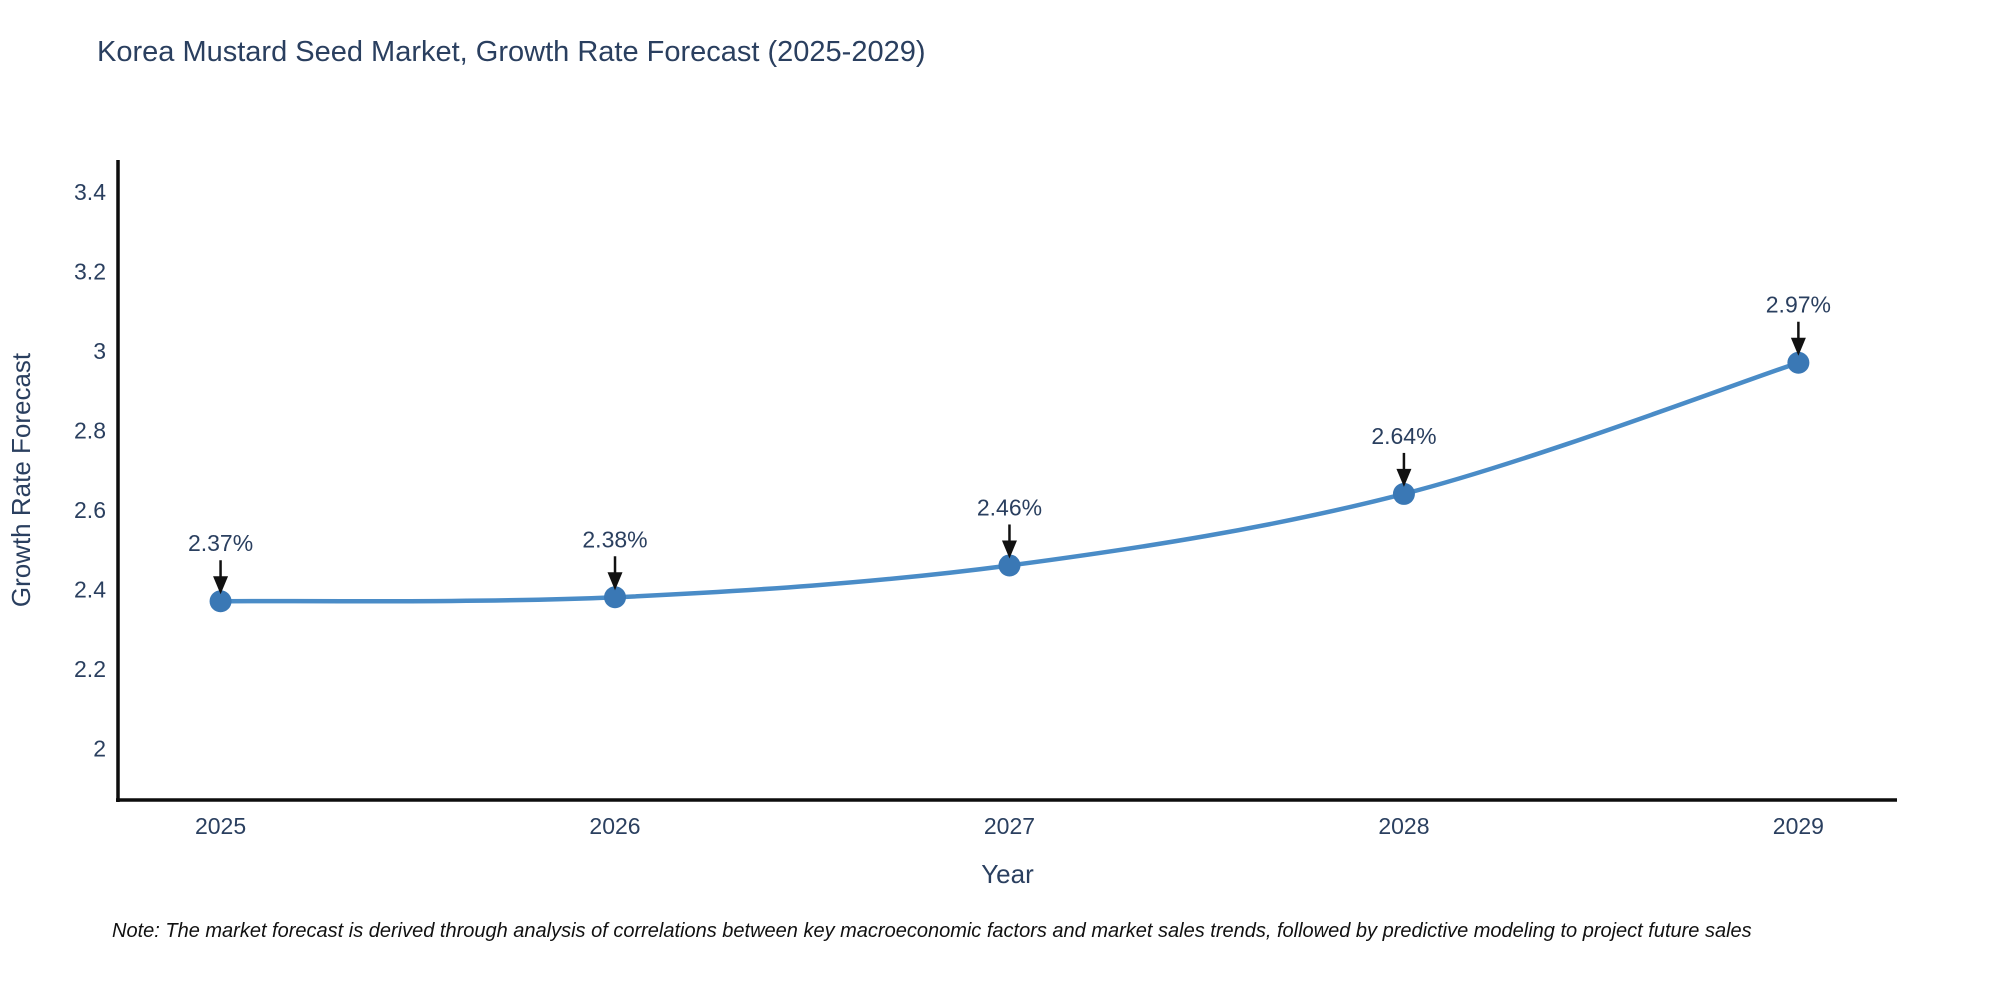 The height and width of the screenshot is (1000, 2000). Describe the element at coordinates (220, 543) in the screenshot. I see `point-label: 2.37%` at that location.